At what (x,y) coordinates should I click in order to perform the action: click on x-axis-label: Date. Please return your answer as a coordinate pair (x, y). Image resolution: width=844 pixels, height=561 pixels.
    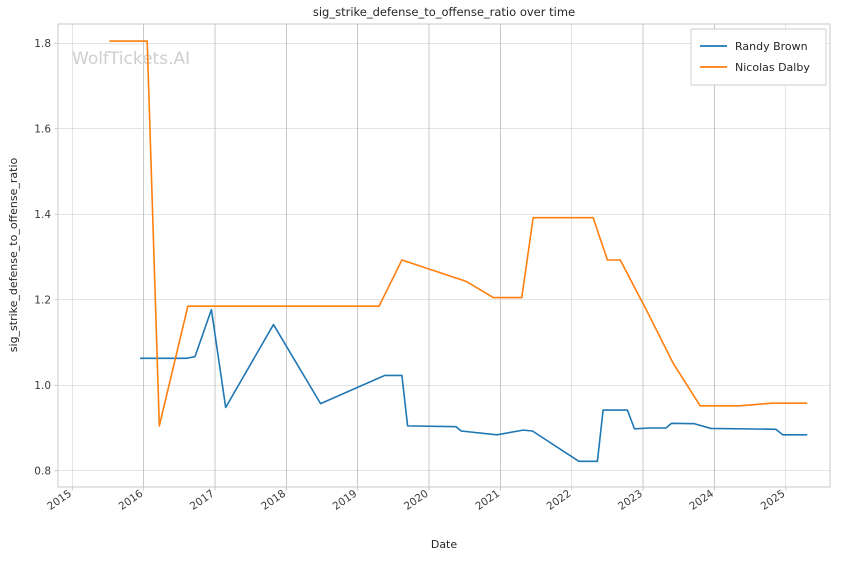
    Looking at the image, I should click on (444, 544).